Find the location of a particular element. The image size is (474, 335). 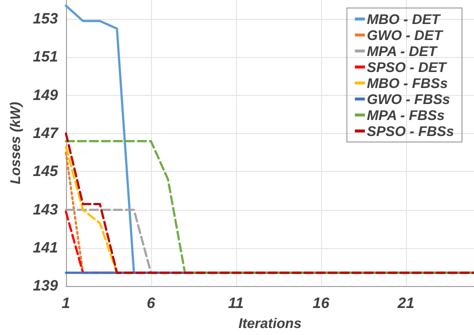

y-tick-label: 147 is located at coordinates (45, 133).